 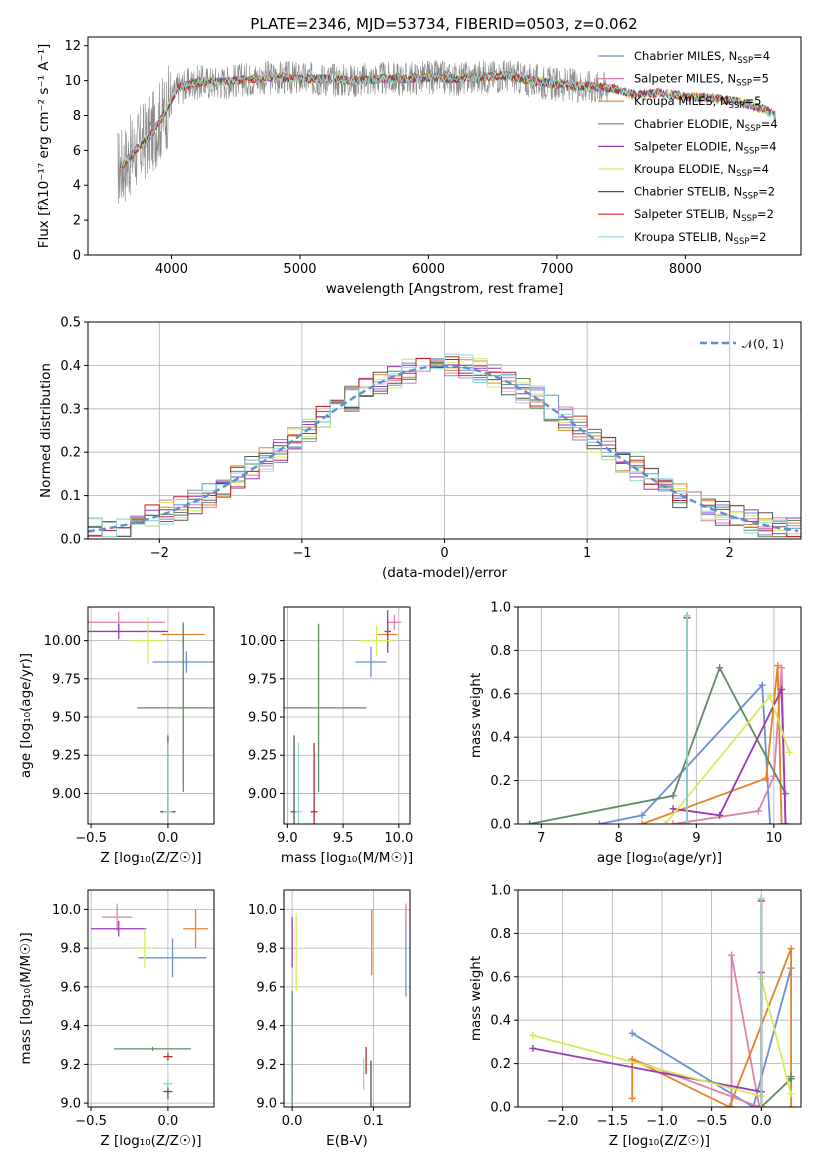 What do you see at coordinates (659, 858) in the screenshot?
I see `x-axis-label: age [log₁₀(age/yr)]` at bounding box center [659, 858].